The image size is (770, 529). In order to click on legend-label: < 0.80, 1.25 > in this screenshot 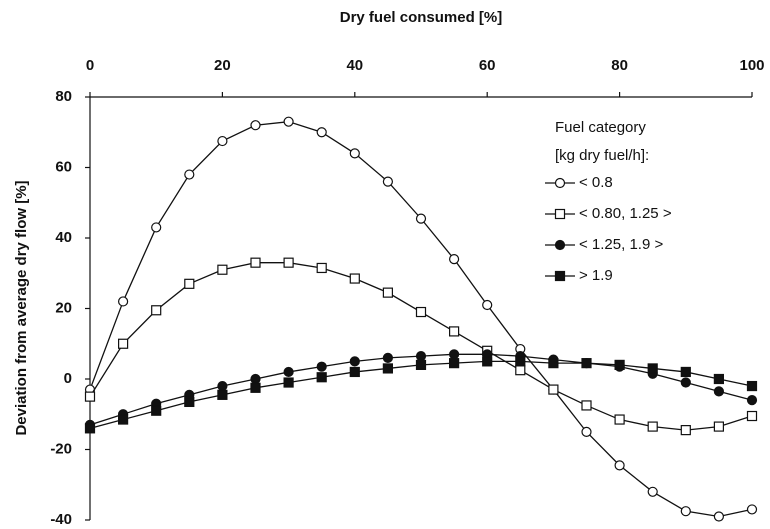, I will do `click(625, 213)`.